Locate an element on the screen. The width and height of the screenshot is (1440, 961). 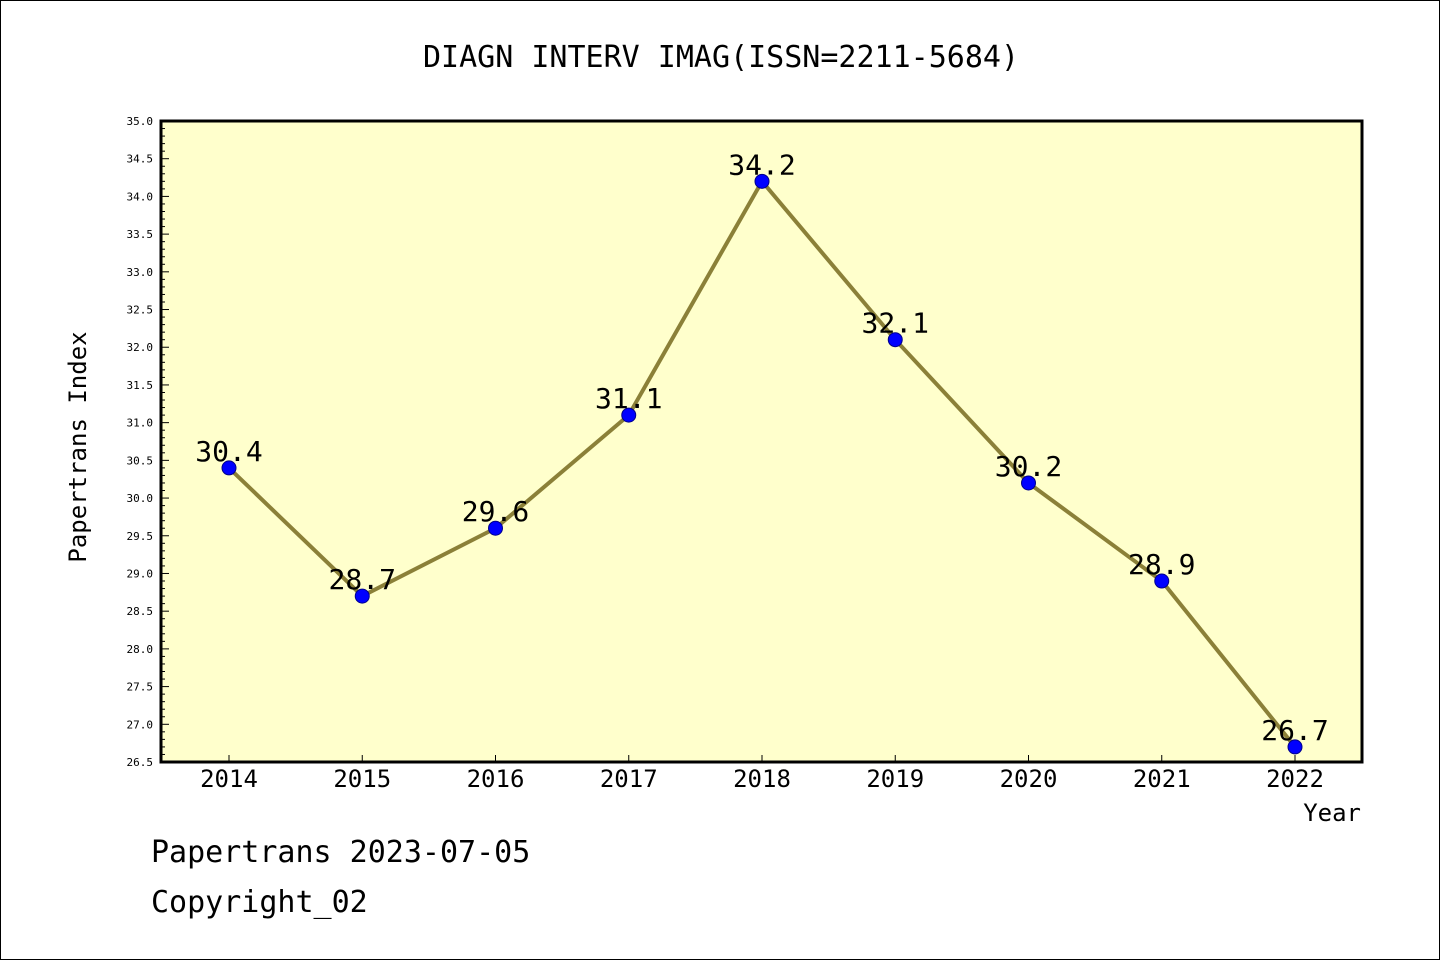
x-tick-label: 2016 is located at coordinates (496, 779).